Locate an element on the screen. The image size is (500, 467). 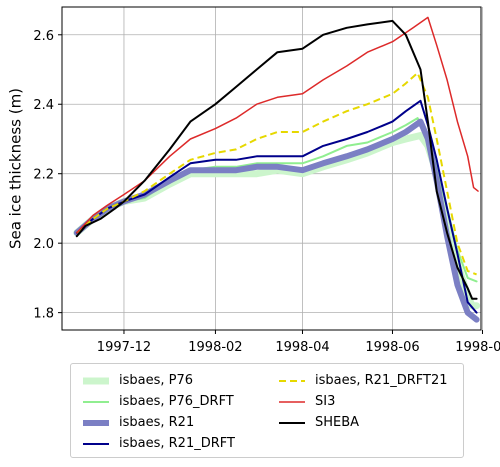
y-axis-label: Sea ice thickness (m) is located at coordinates (16, 168).